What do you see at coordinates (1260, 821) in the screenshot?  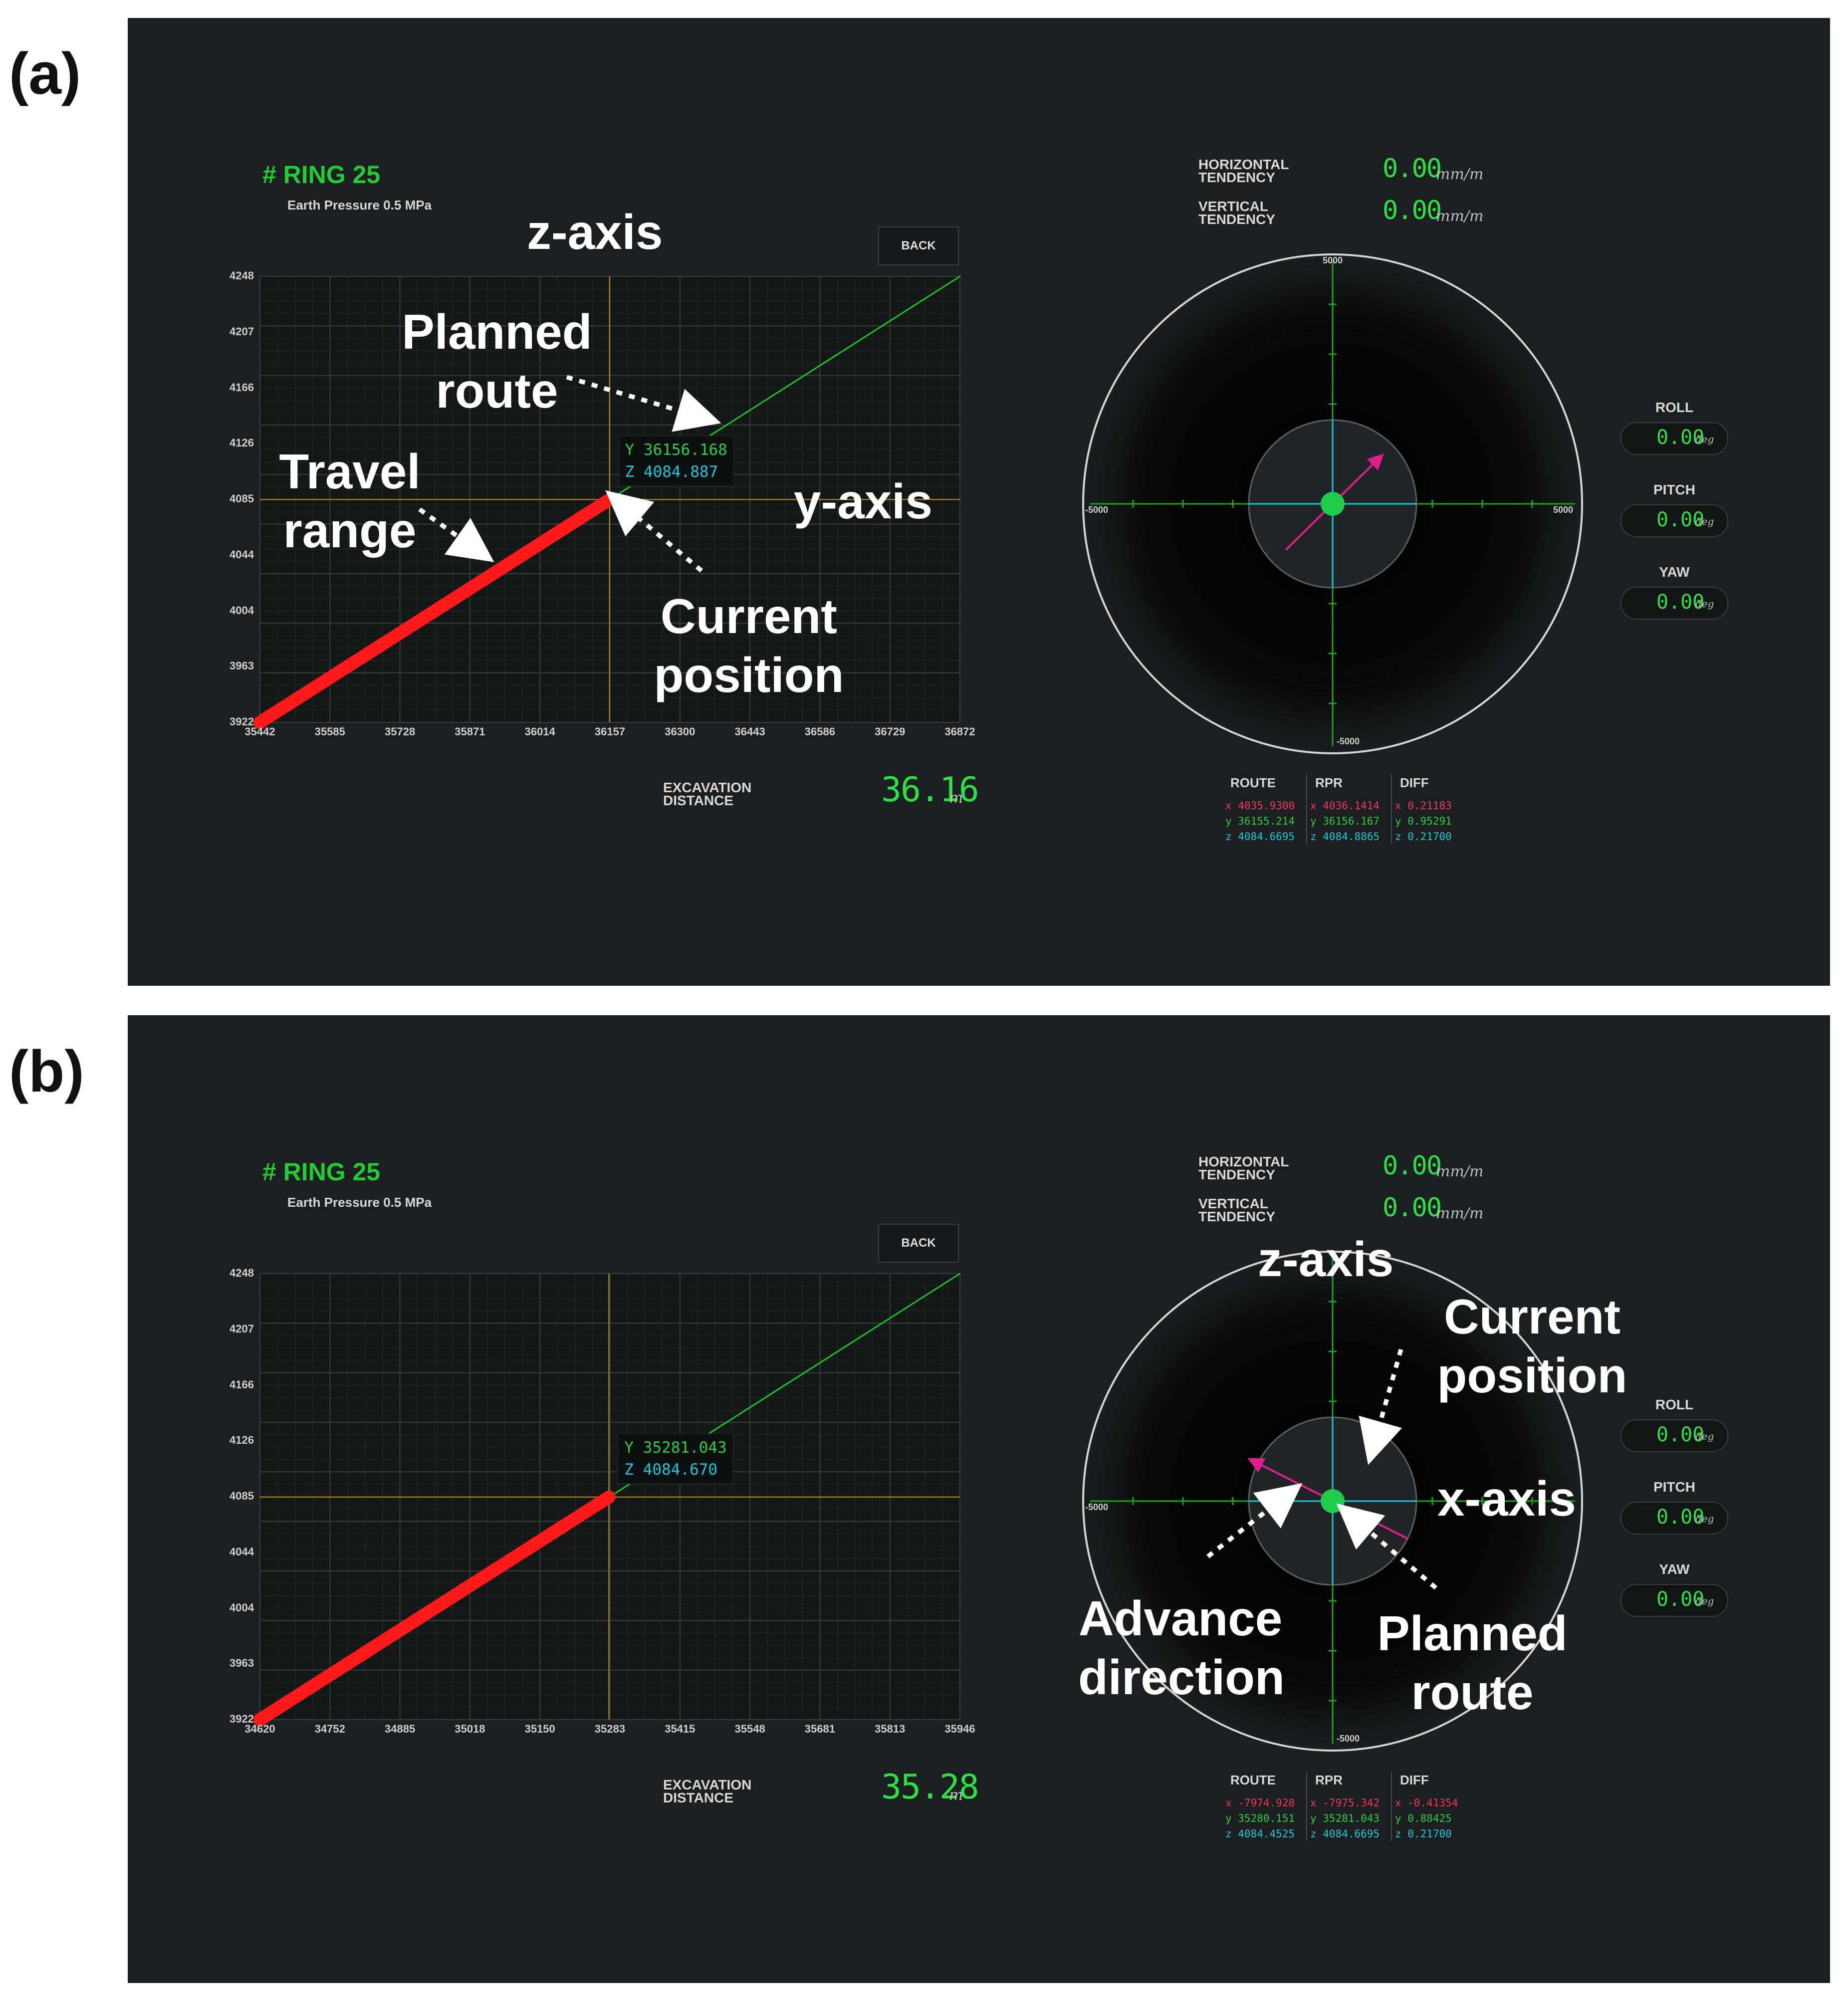 I see `table-cell-route: y 36155.214` at bounding box center [1260, 821].